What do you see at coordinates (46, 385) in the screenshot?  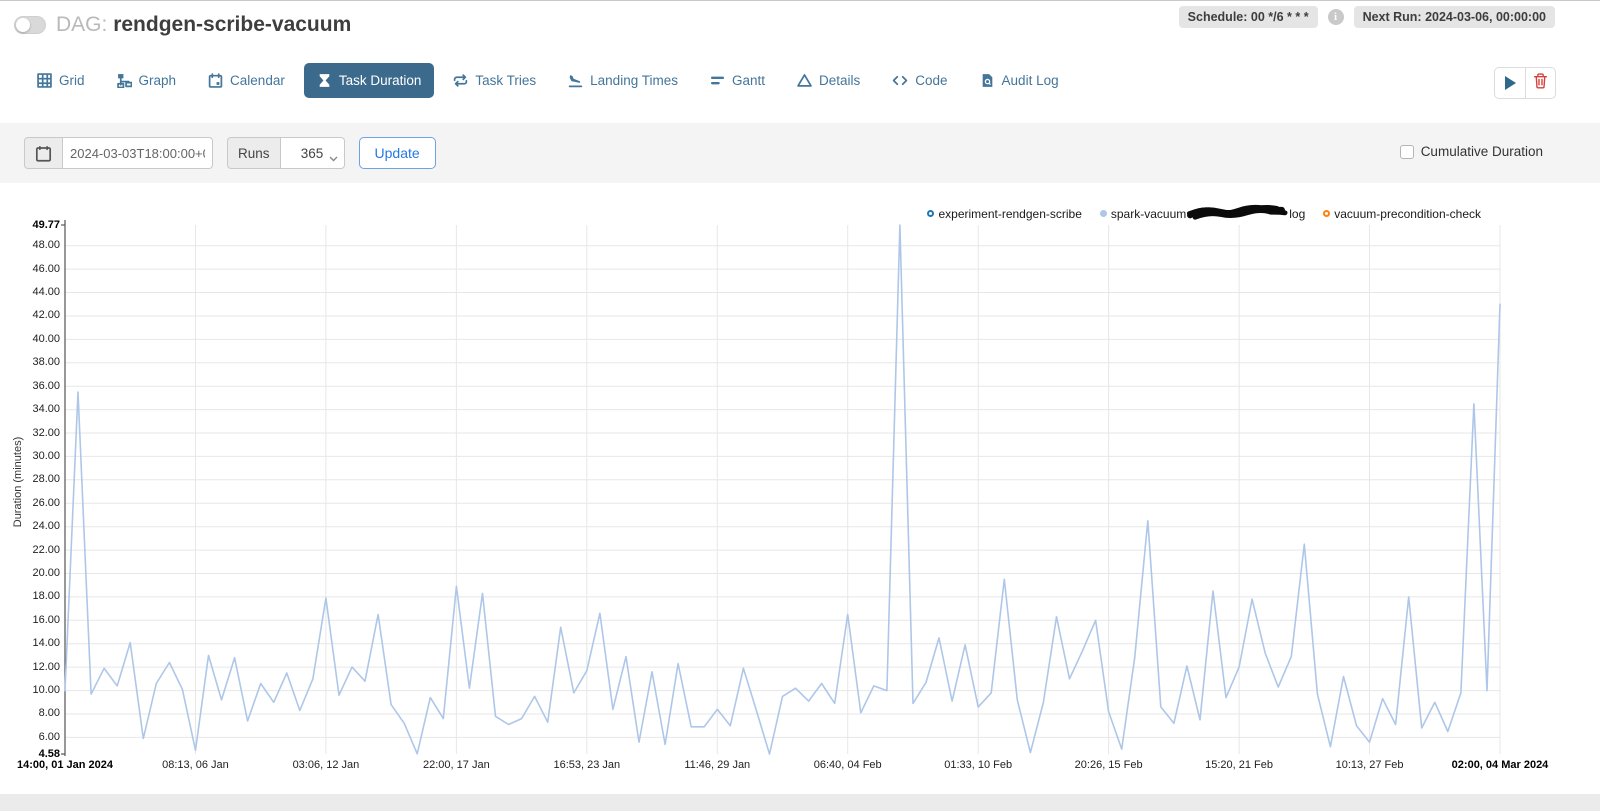 I see `y-tick-label: 36.00` at bounding box center [46, 385].